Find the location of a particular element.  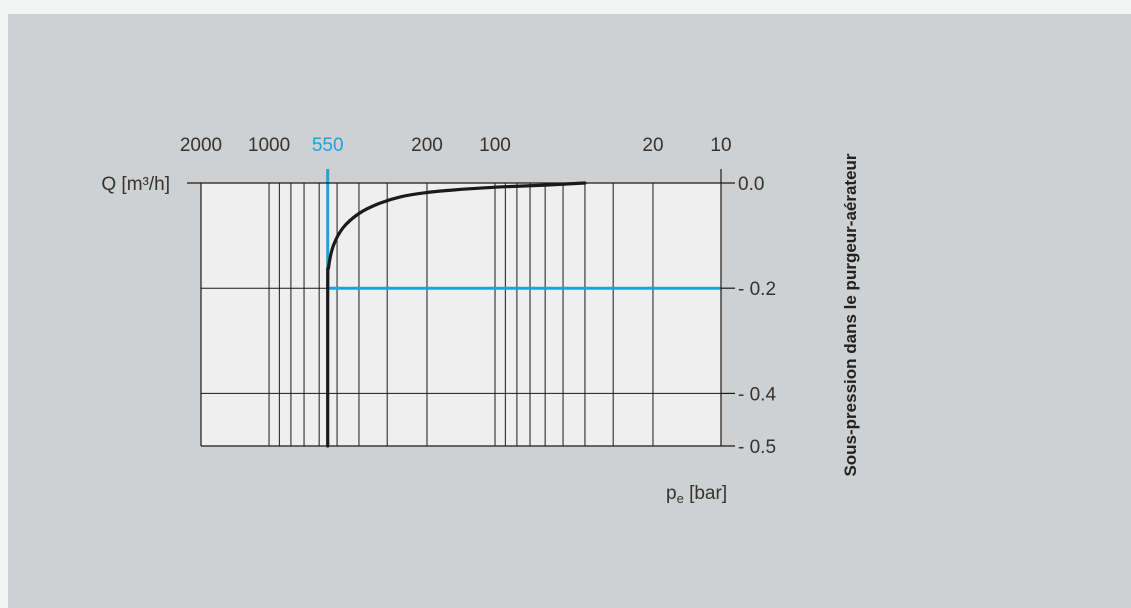

x-axis-label-unit: [bar] is located at coordinates (705, 493).